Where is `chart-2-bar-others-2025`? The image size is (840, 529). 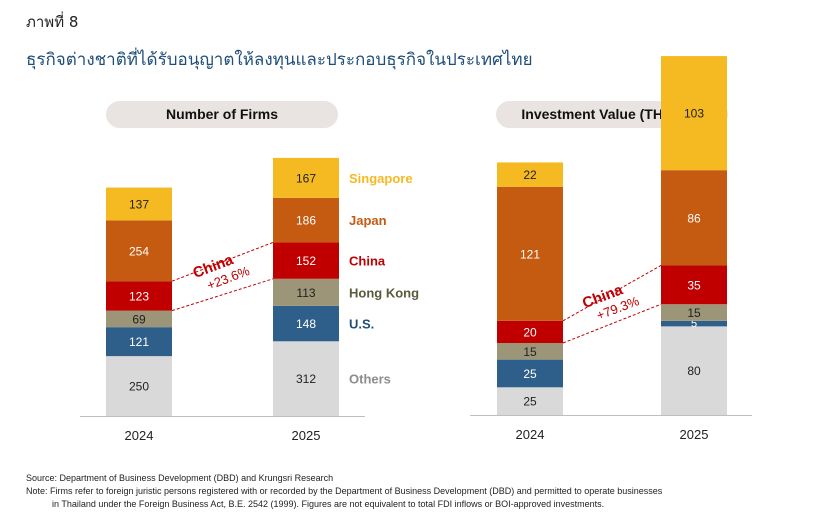
chart-2-bar-others-2025 is located at coordinates (694, 370).